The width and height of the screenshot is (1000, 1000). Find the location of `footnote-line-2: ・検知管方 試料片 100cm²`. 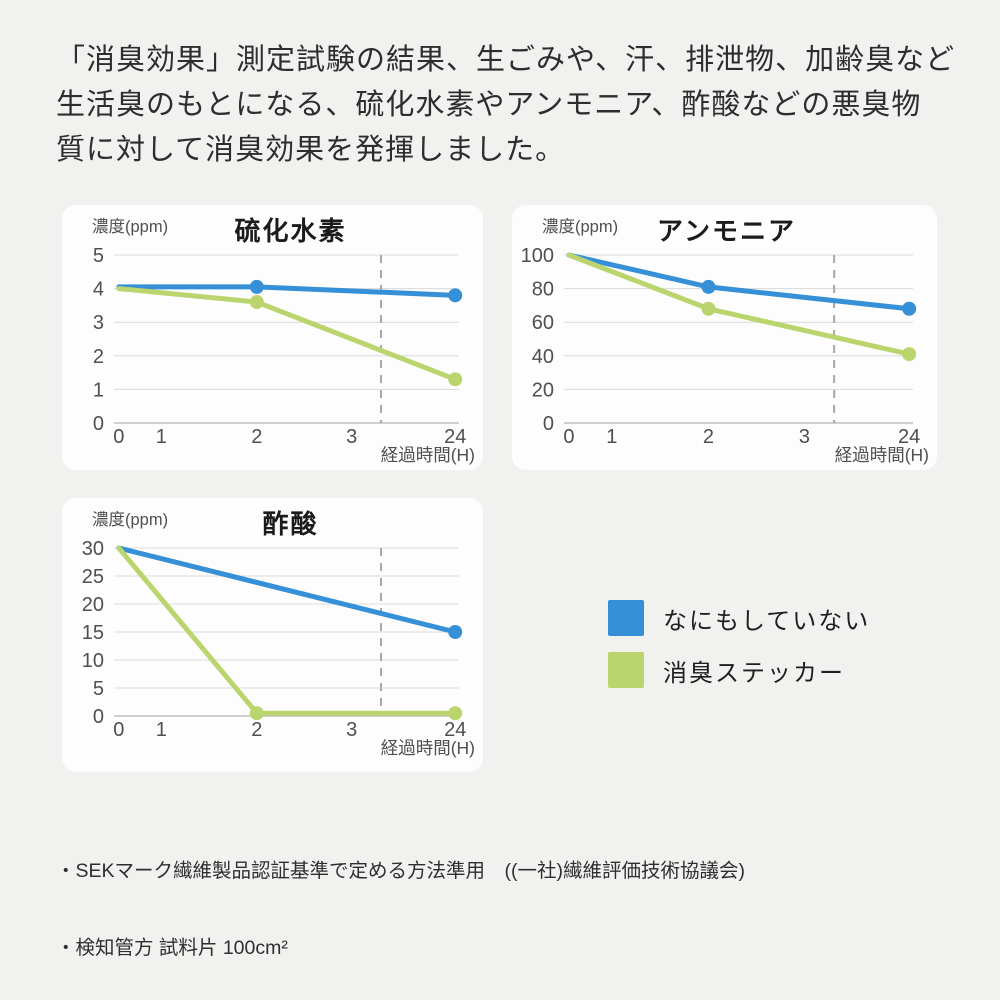

footnote-line-2: ・検知管方 試料片 100cm² is located at coordinates (172, 947).